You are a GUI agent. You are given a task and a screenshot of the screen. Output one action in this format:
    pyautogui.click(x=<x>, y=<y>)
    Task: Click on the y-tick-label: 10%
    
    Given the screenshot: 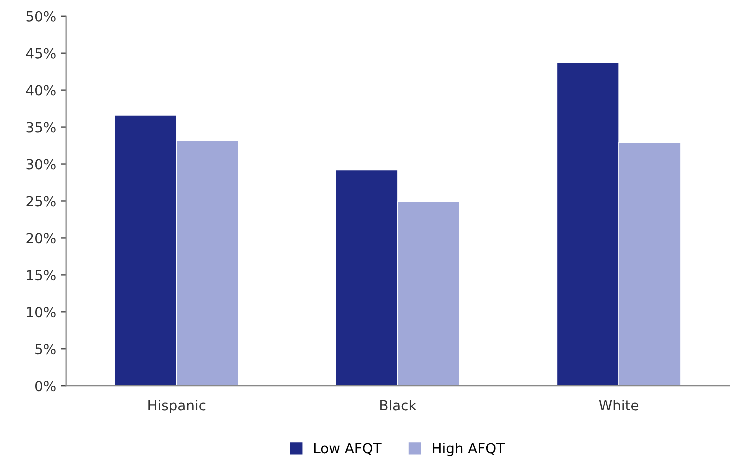 What is the action you would take?
    pyautogui.click(x=41, y=312)
    